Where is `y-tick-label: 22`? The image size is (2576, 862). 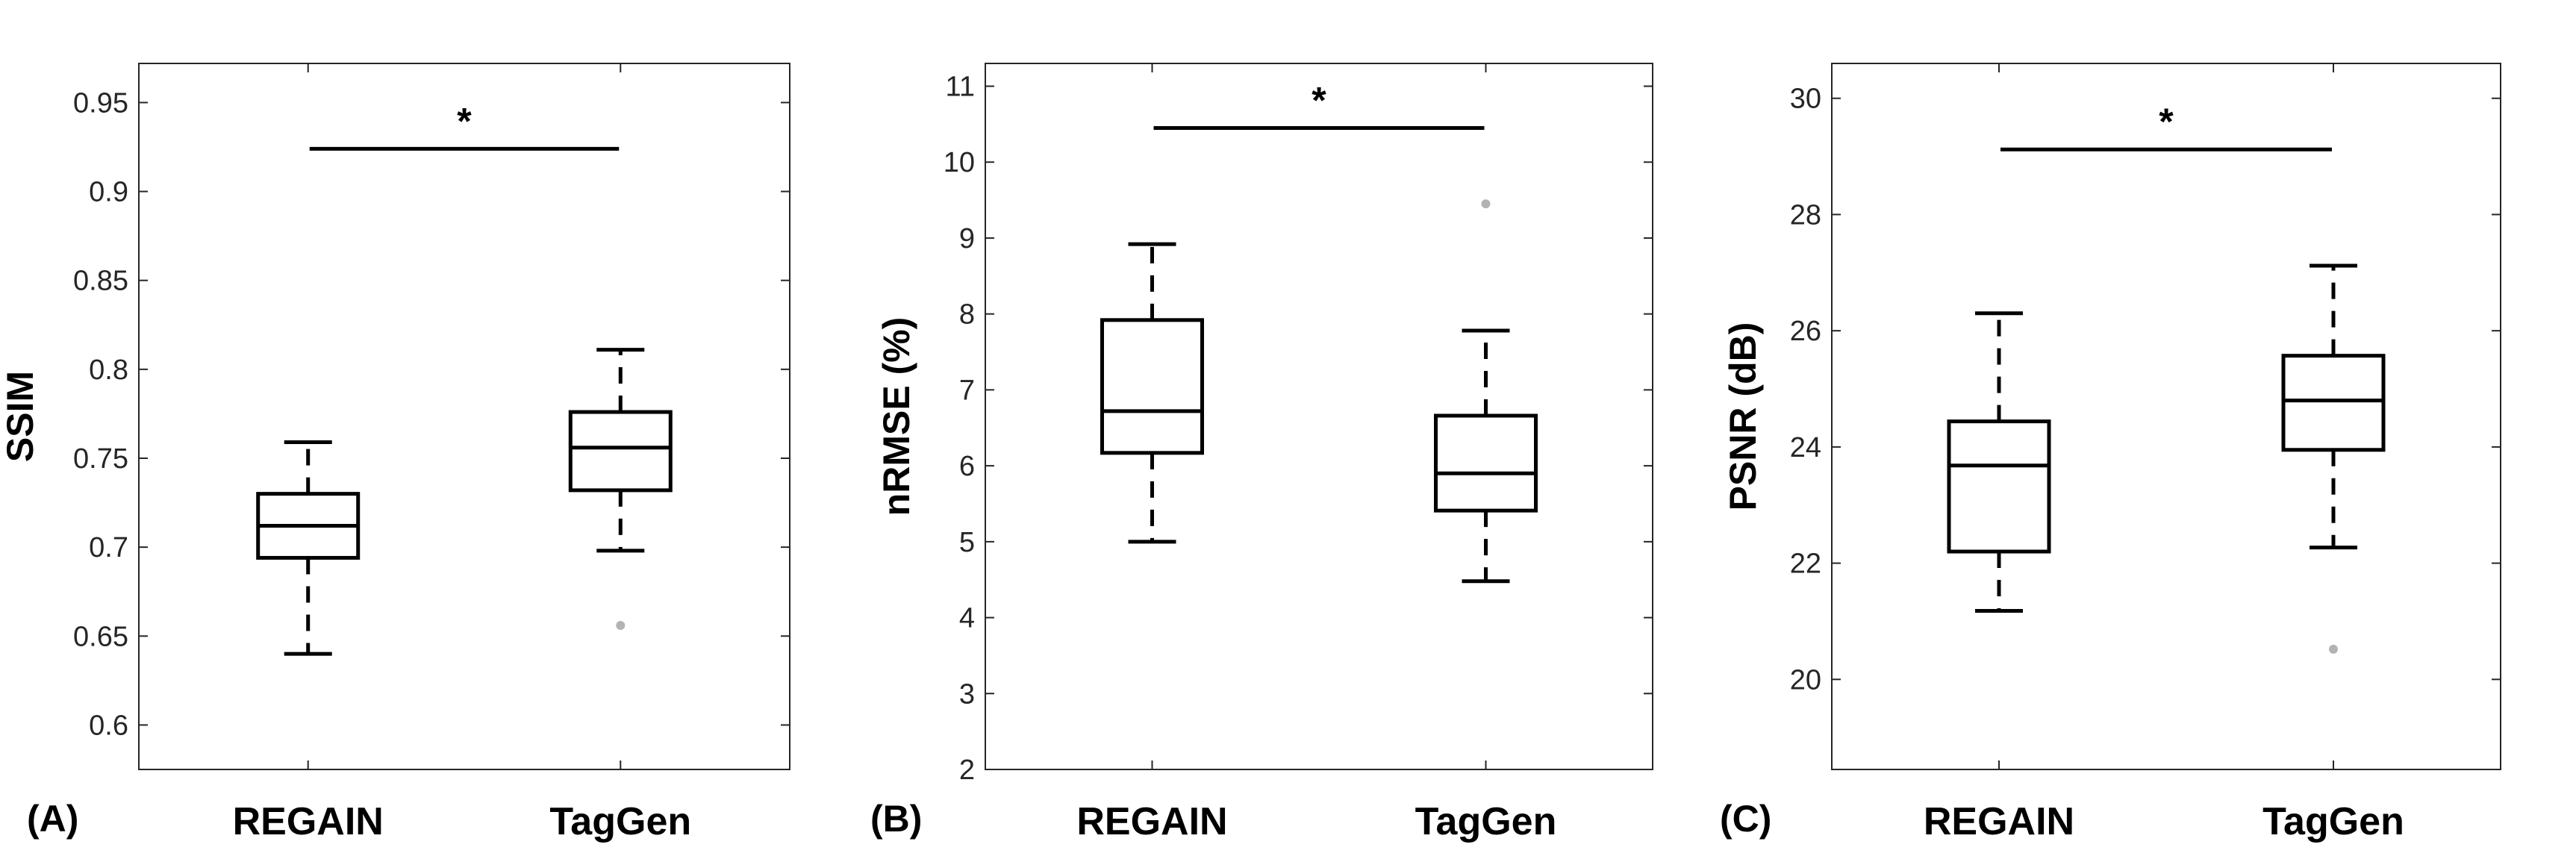 y-tick-label: 22 is located at coordinates (1805, 564).